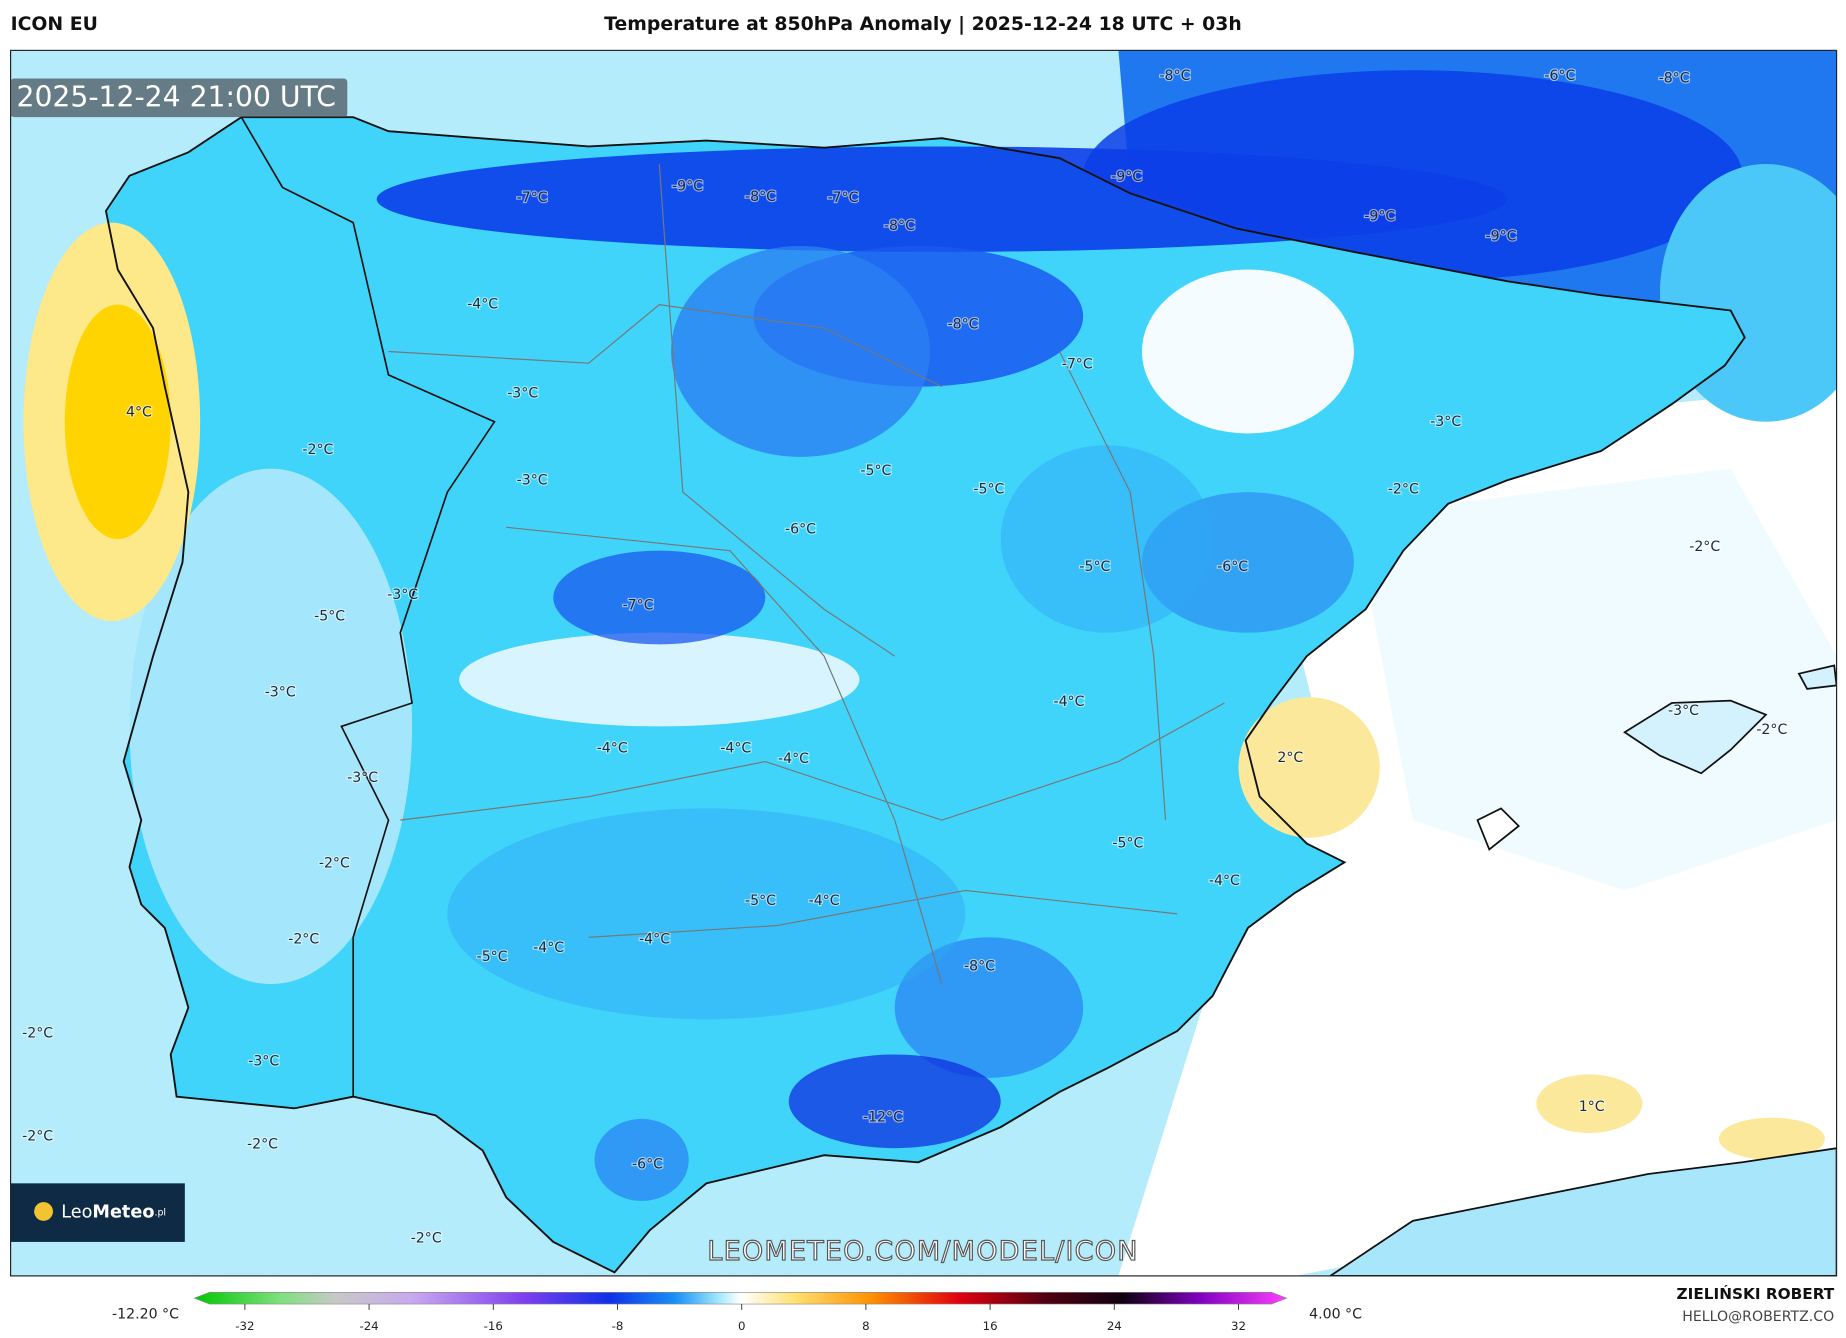 The width and height of the screenshot is (1846, 1338). What do you see at coordinates (123, 1213) in the screenshot?
I see `logo-part: Meteo` at bounding box center [123, 1213].